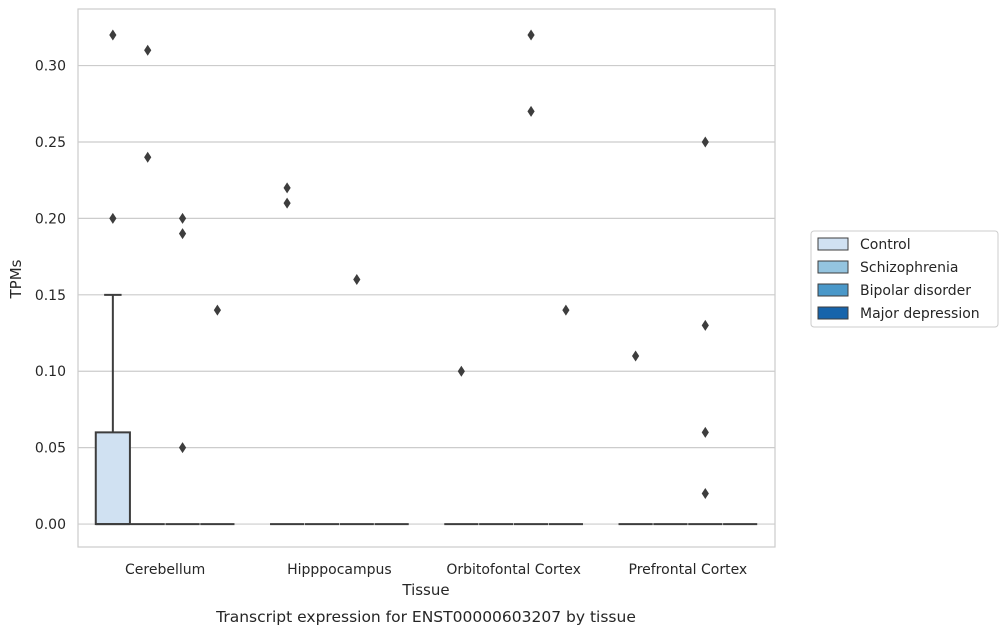 Image resolution: width=1007 pixels, height=634 pixels. I want to click on y-tick-label: 0.05, so click(50, 449).